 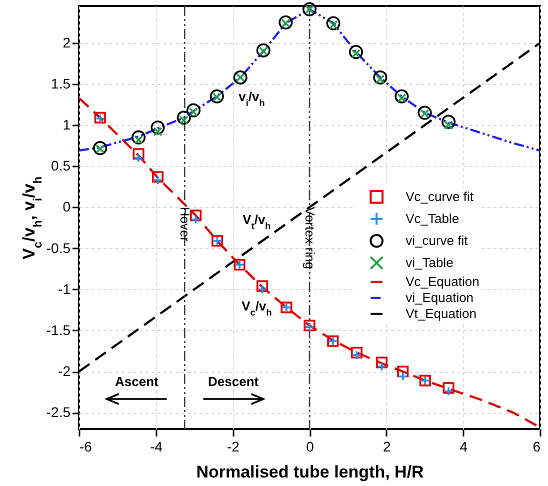 What do you see at coordinates (251, 98) in the screenshot?
I see `annotation: v$_{i}$/v$_{h}$` at bounding box center [251, 98].